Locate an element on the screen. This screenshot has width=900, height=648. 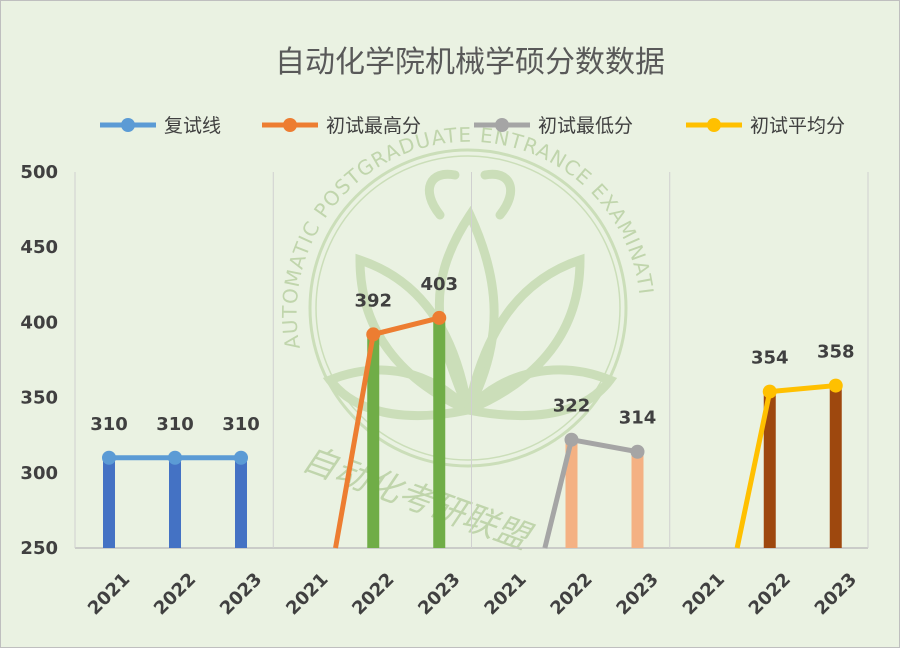
legend-label: 初试最高分 is located at coordinates (373, 126).